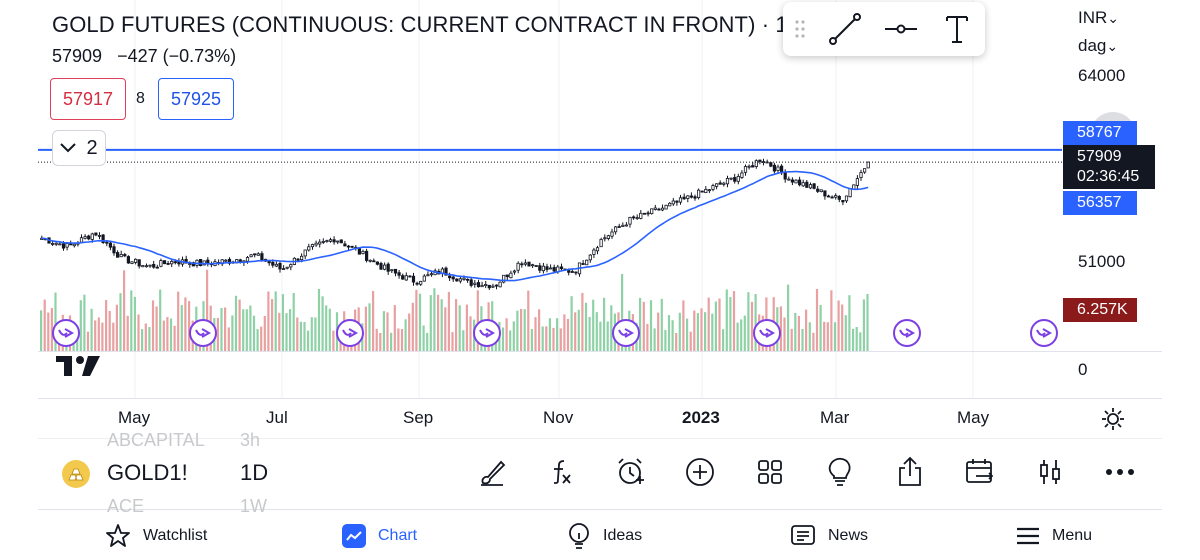 This screenshot has width=1200, height=560. Describe the element at coordinates (1098, 18) in the screenshot. I see `currency-select: INR⌄` at that location.